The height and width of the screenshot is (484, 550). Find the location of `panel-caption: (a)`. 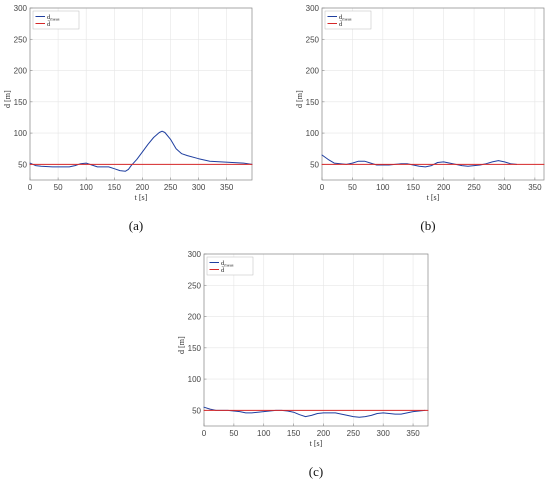

panel-caption: (a) is located at coordinates (136, 225).